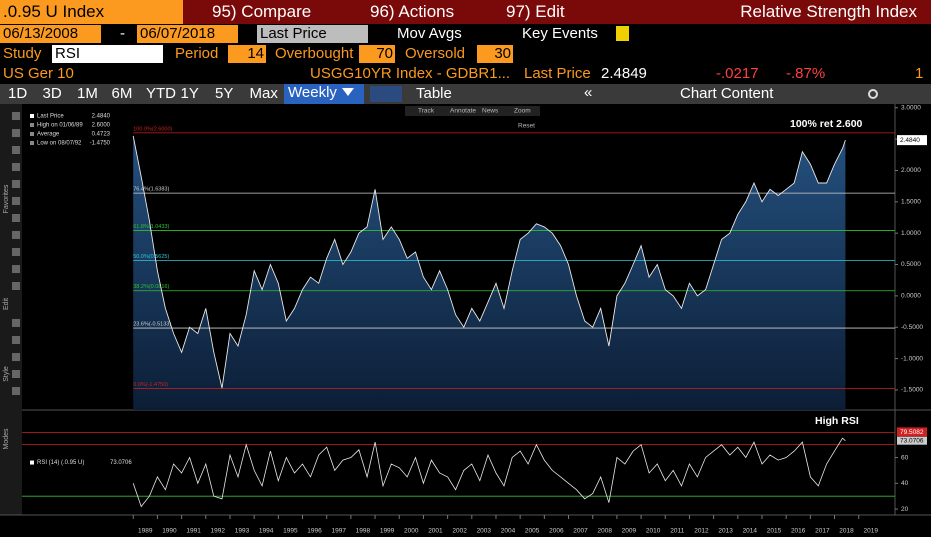  What do you see at coordinates (6, 439) in the screenshot?
I see `sidebar-label: Modes` at bounding box center [6, 439].